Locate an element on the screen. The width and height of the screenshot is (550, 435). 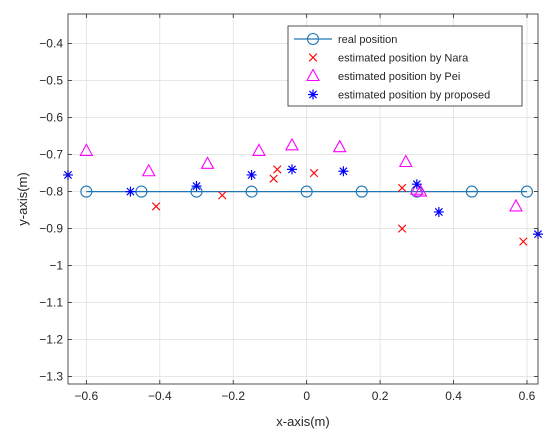
y-axis-label: y-axis(m) is located at coordinates (22, 198).